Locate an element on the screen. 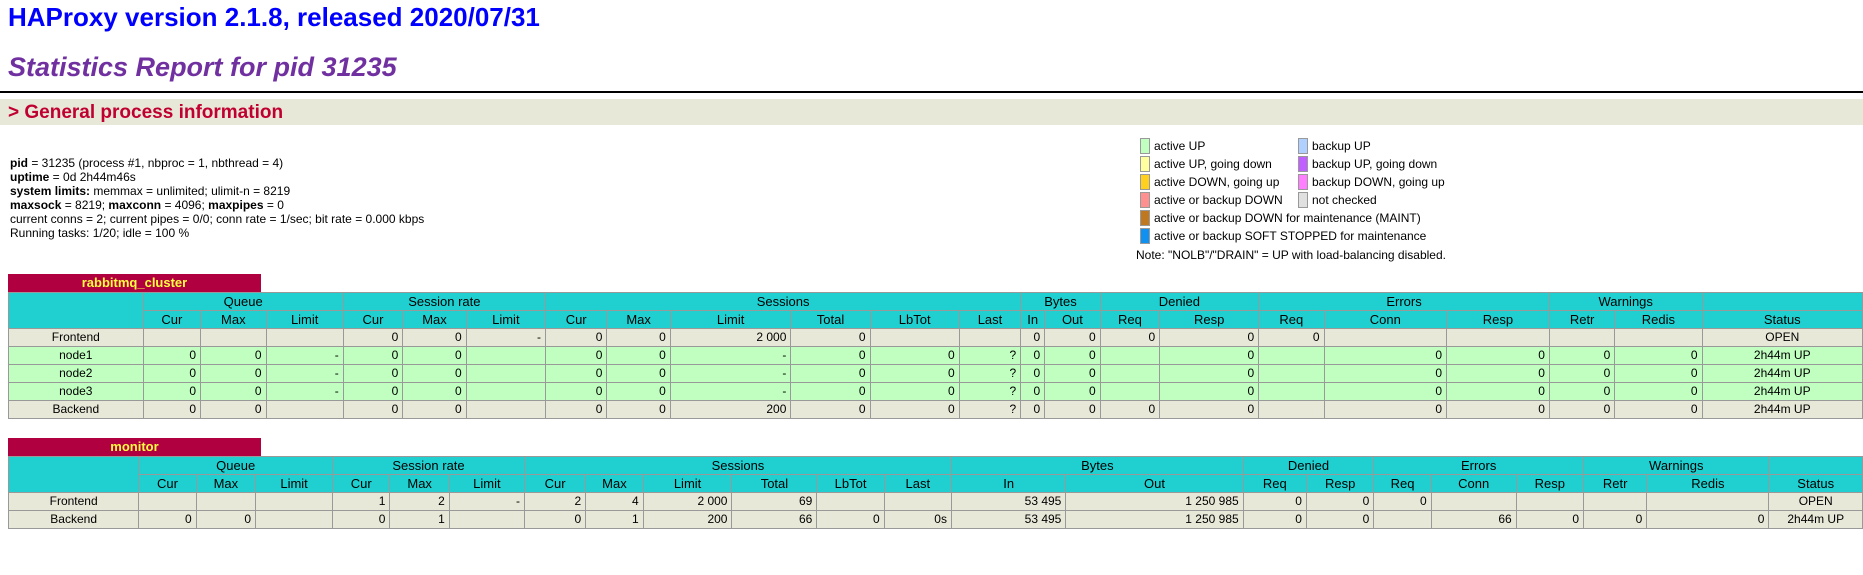 The height and width of the screenshot is (575, 1863). column-header: Status is located at coordinates (1815, 483).